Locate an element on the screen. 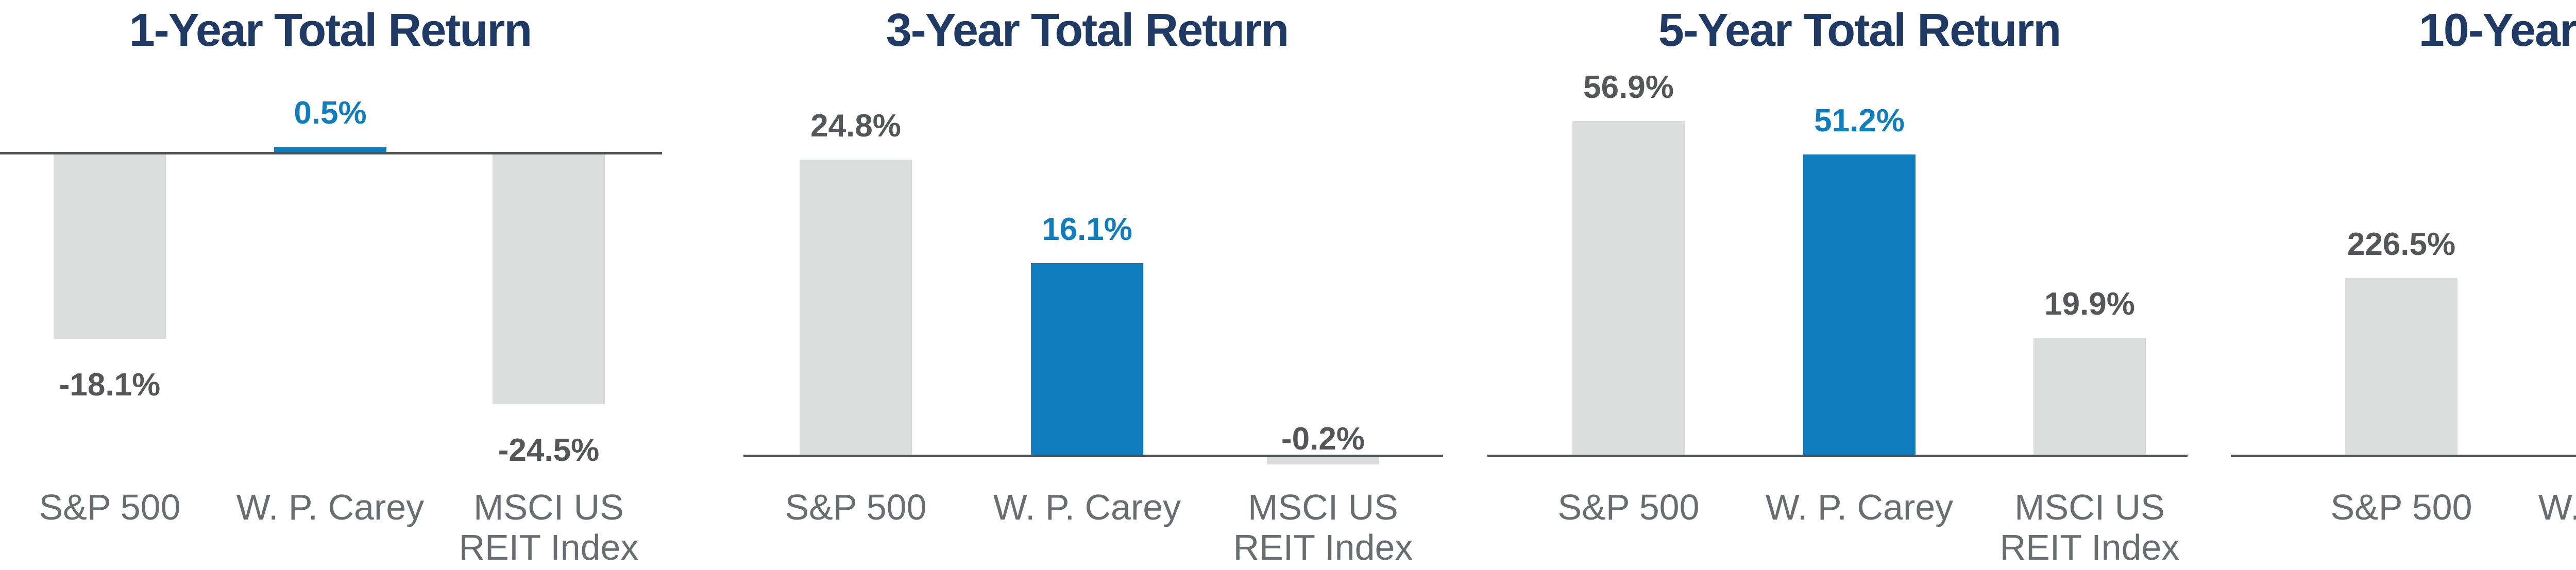 This screenshot has height=570, width=2576. chart-title: 10-Year Total Return is located at coordinates (2497, 31).